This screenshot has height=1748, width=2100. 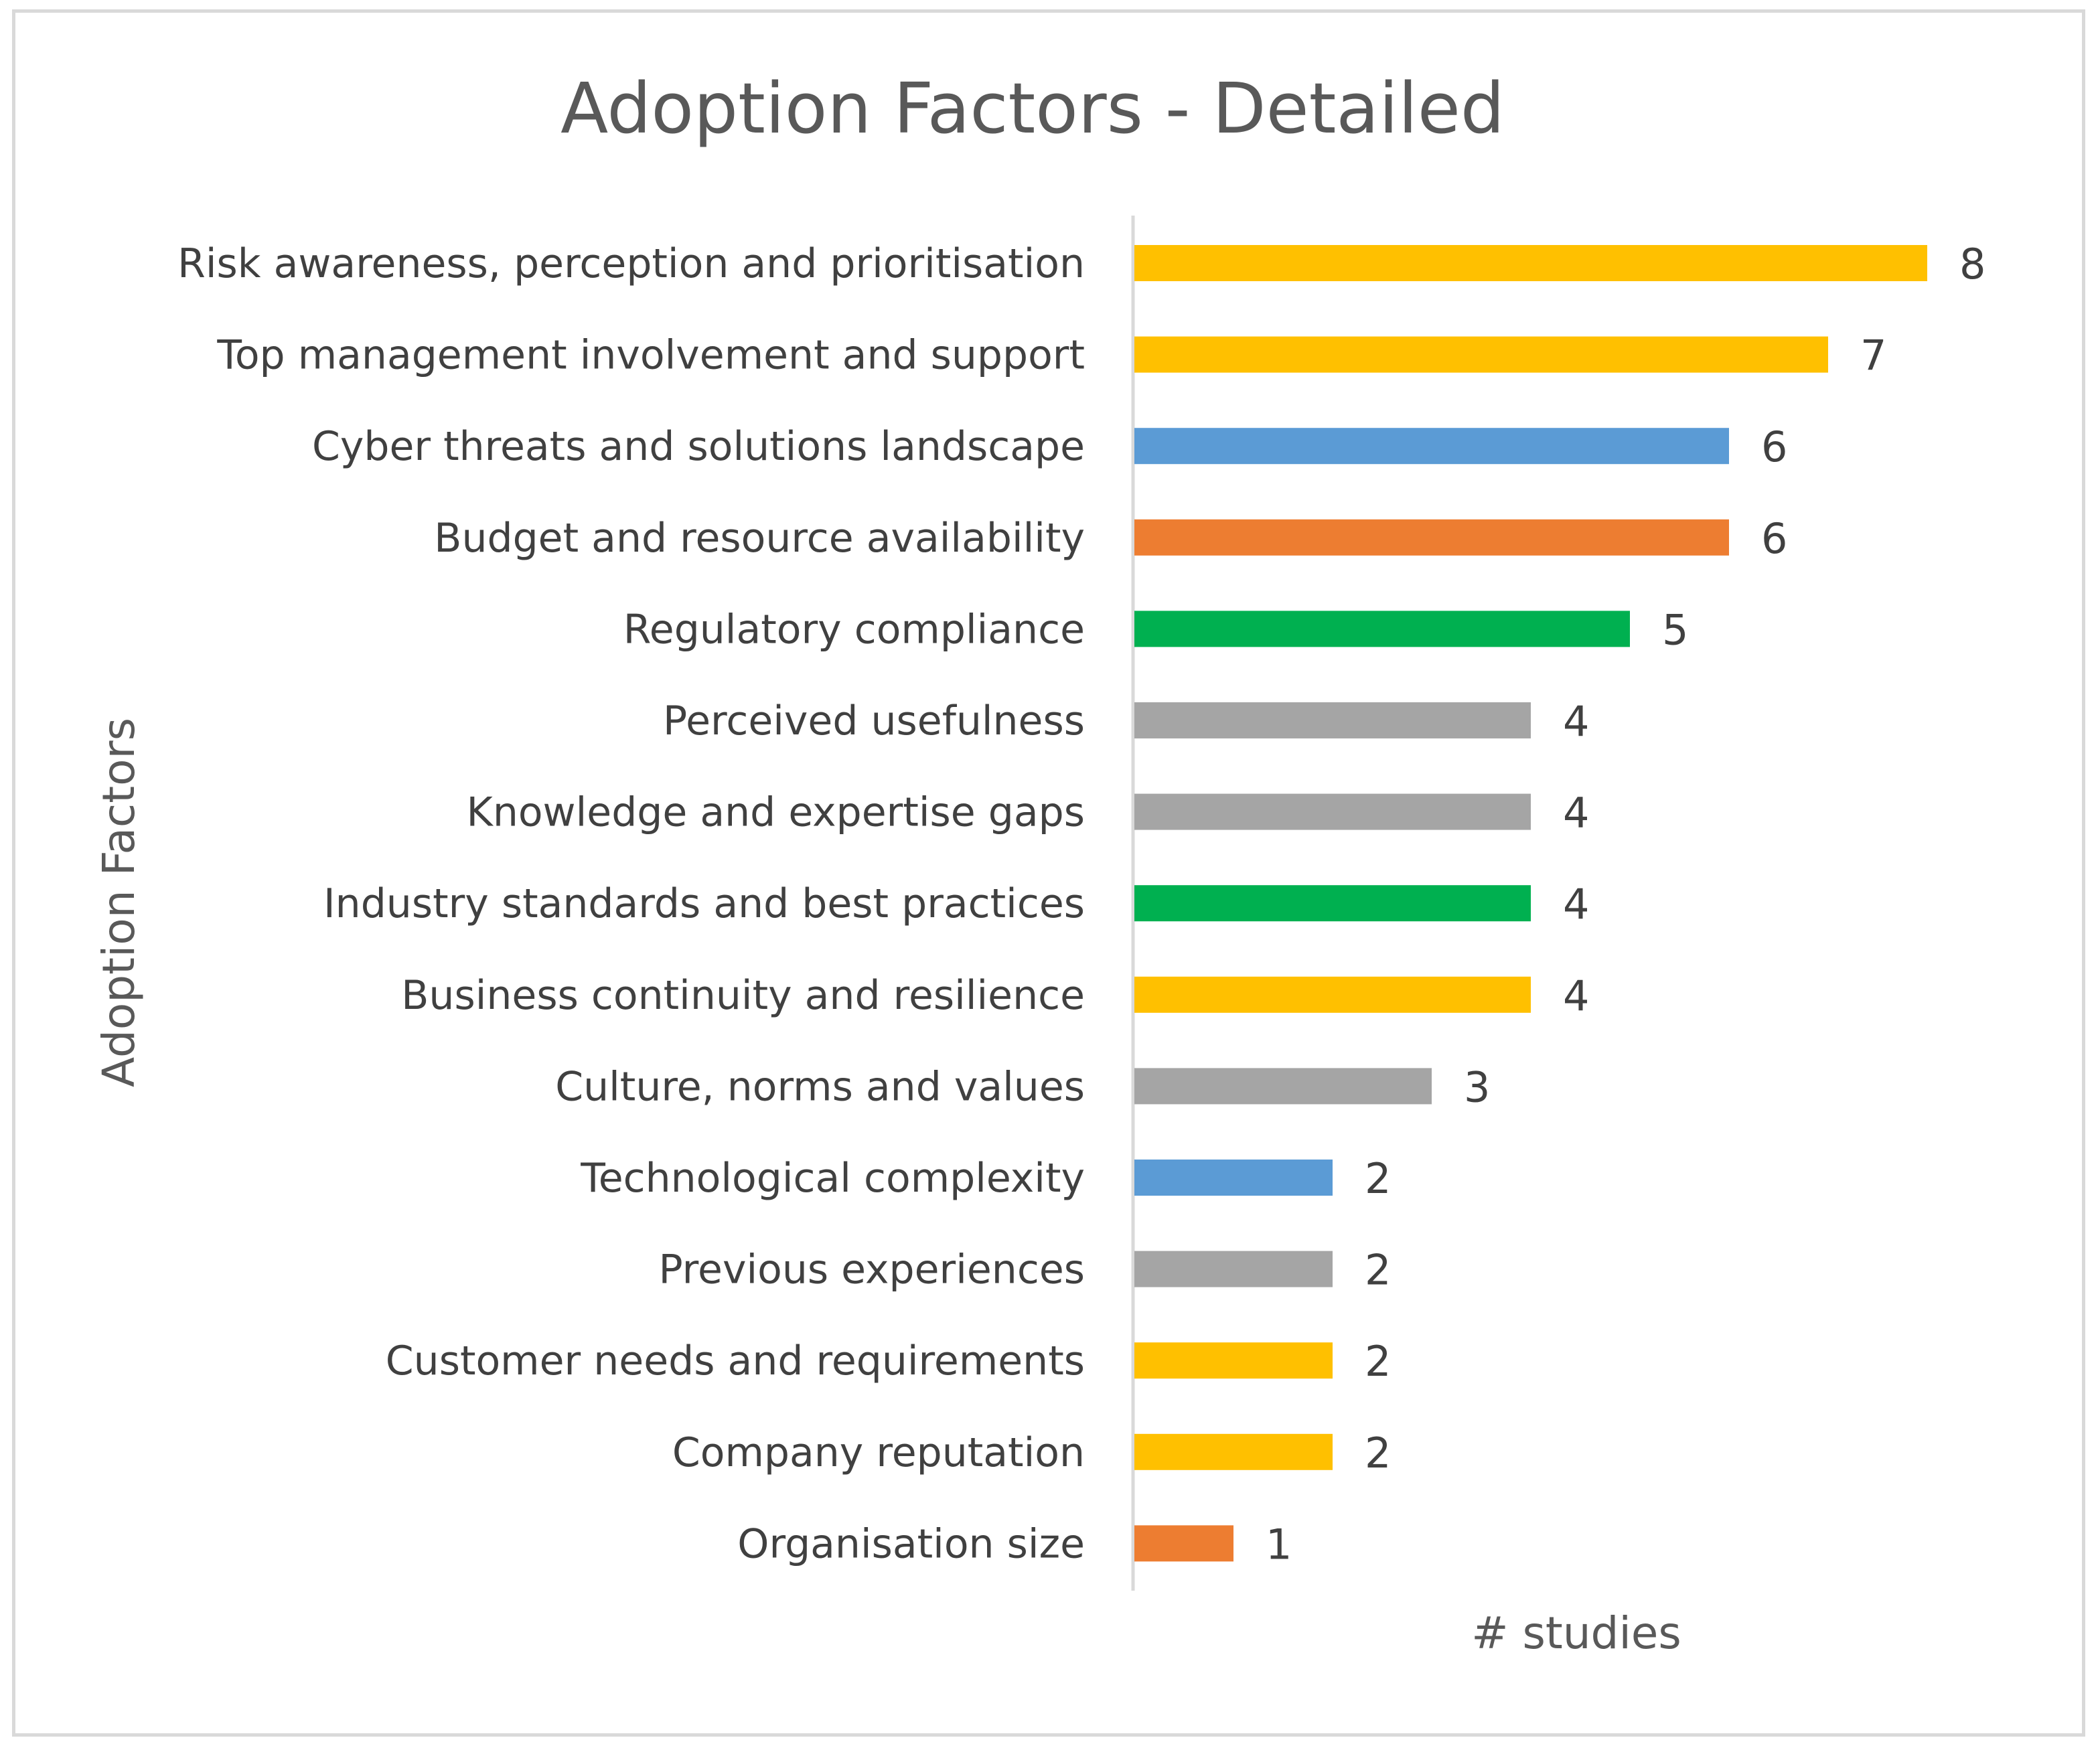 What do you see at coordinates (874, 721) in the screenshot?
I see `category-label-6: Perceived usefulness` at bounding box center [874, 721].